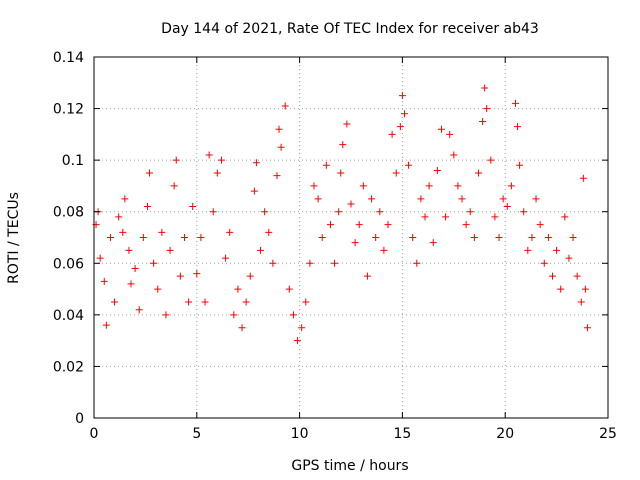 The image size is (640, 480). What do you see at coordinates (608, 434) in the screenshot?
I see `x-tick-label: 25` at bounding box center [608, 434].